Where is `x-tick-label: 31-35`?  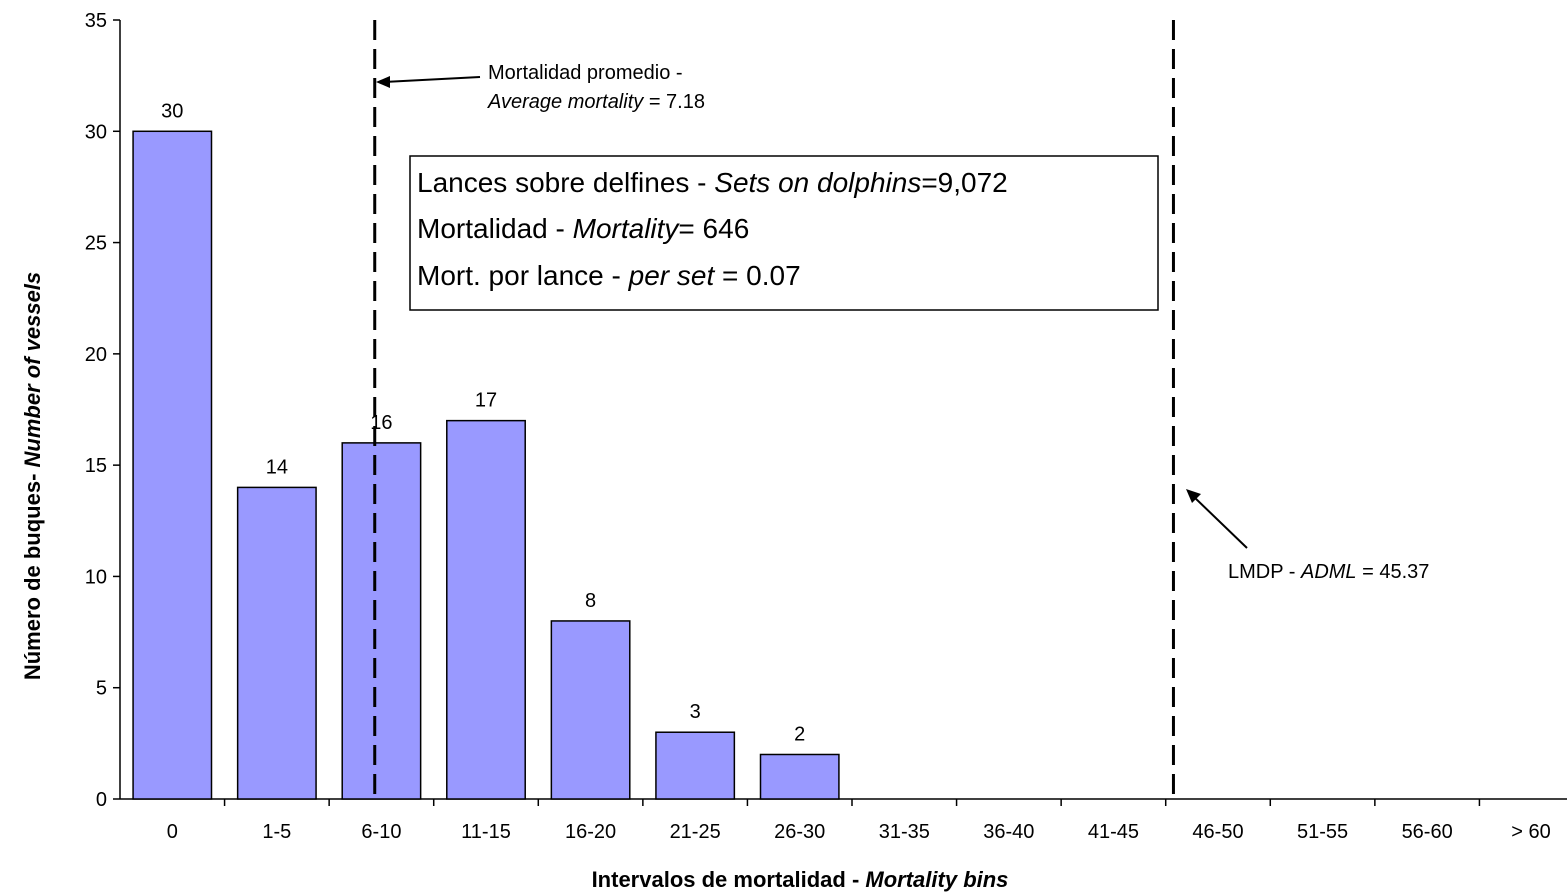 x-tick-label: 31-35 is located at coordinates (904, 832).